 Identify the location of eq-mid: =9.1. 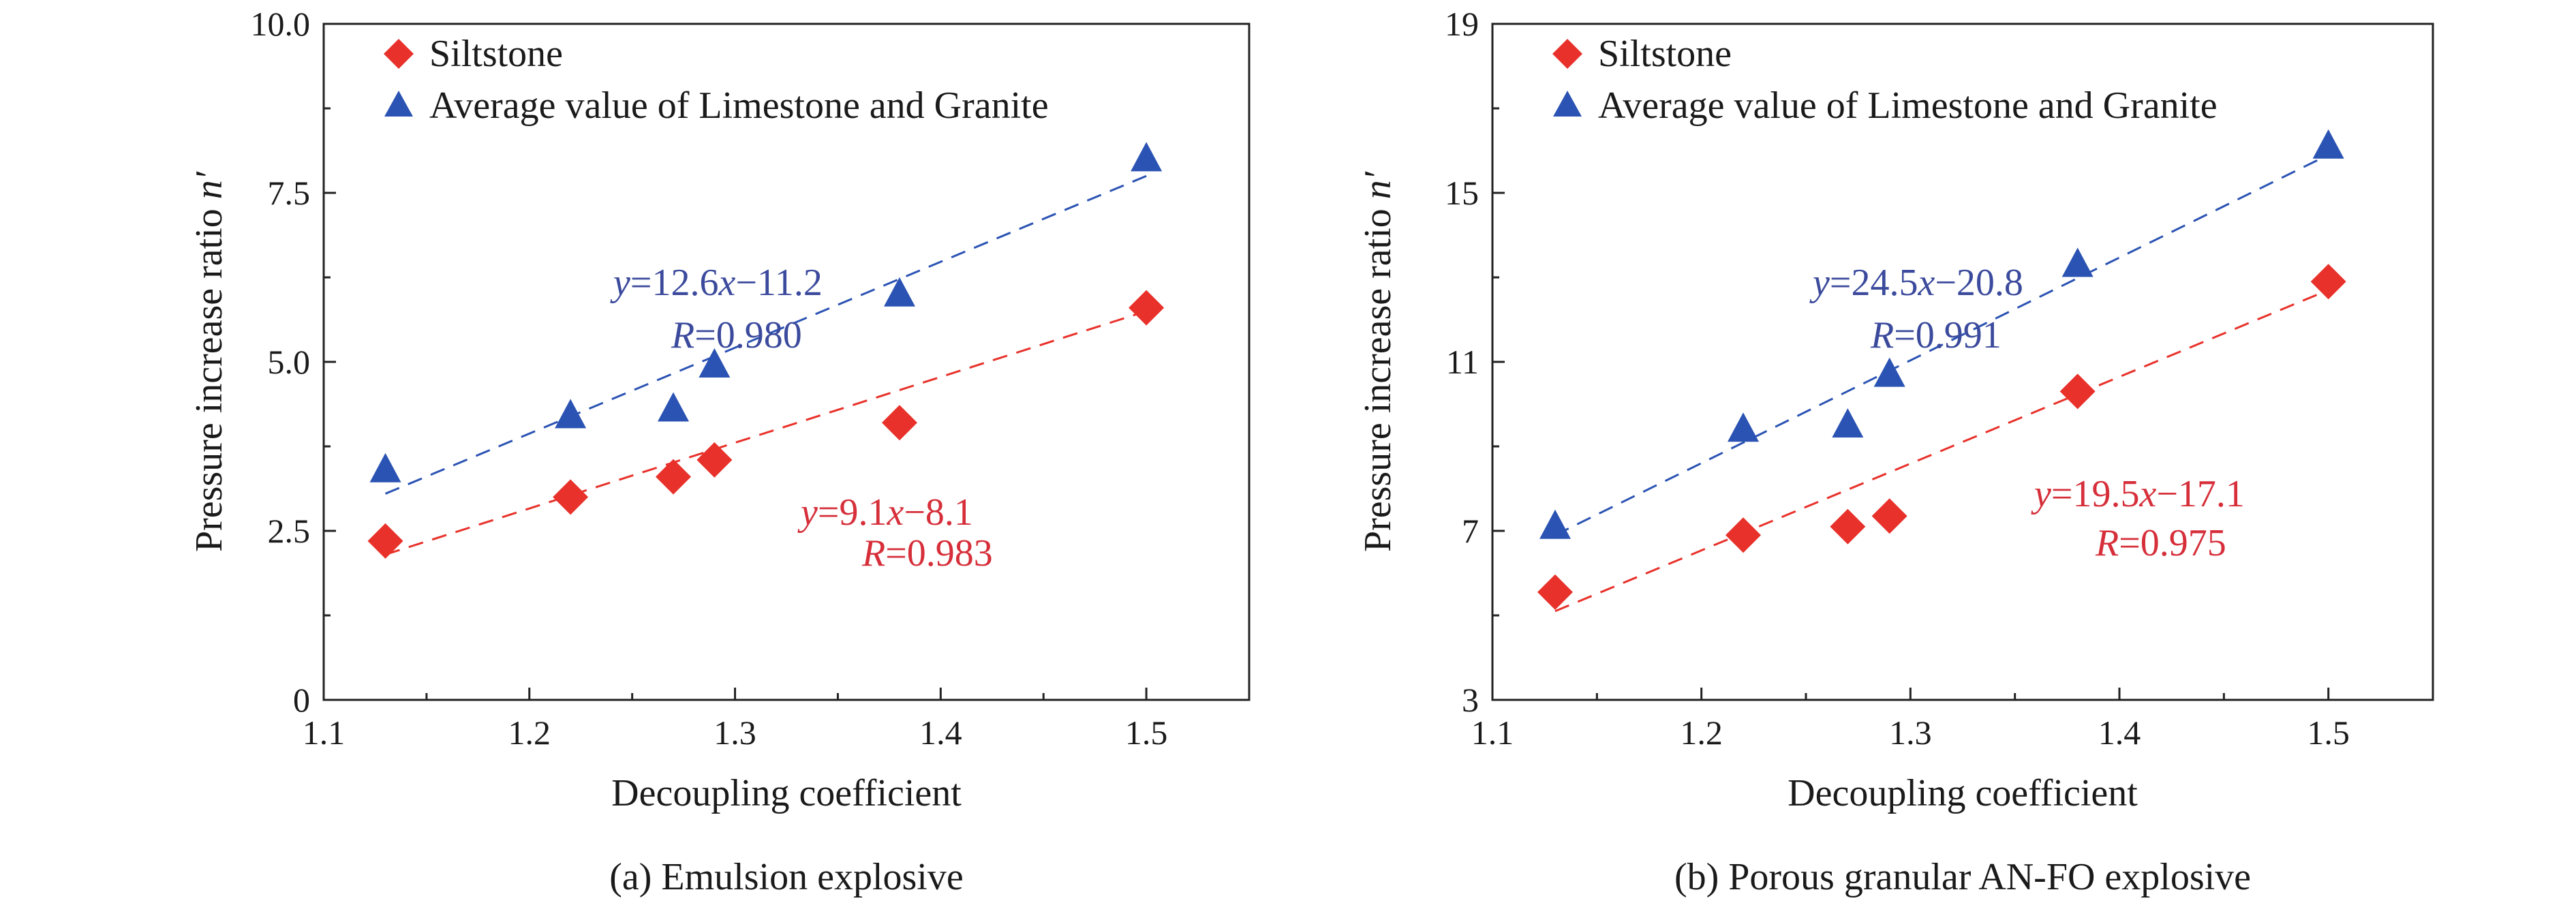
(852, 512).